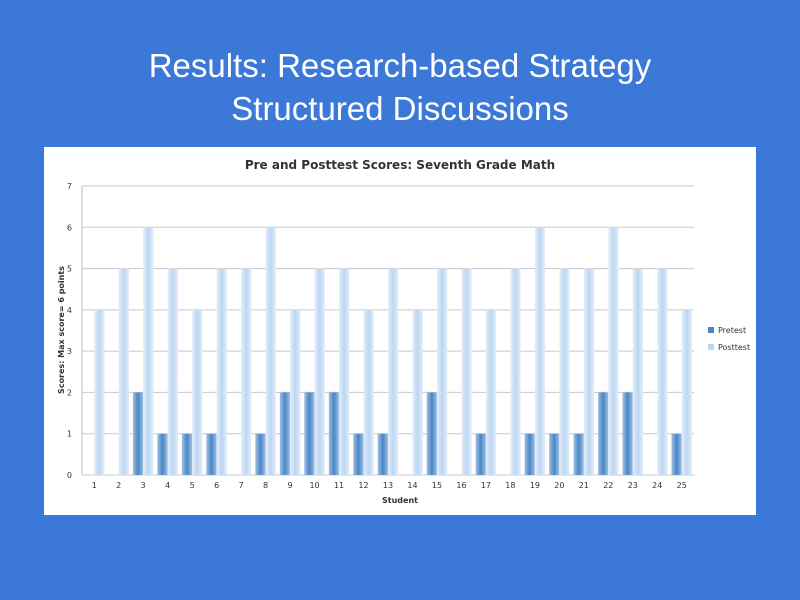 The image size is (800, 600). I want to click on y-tick-label: 5, so click(69, 269).